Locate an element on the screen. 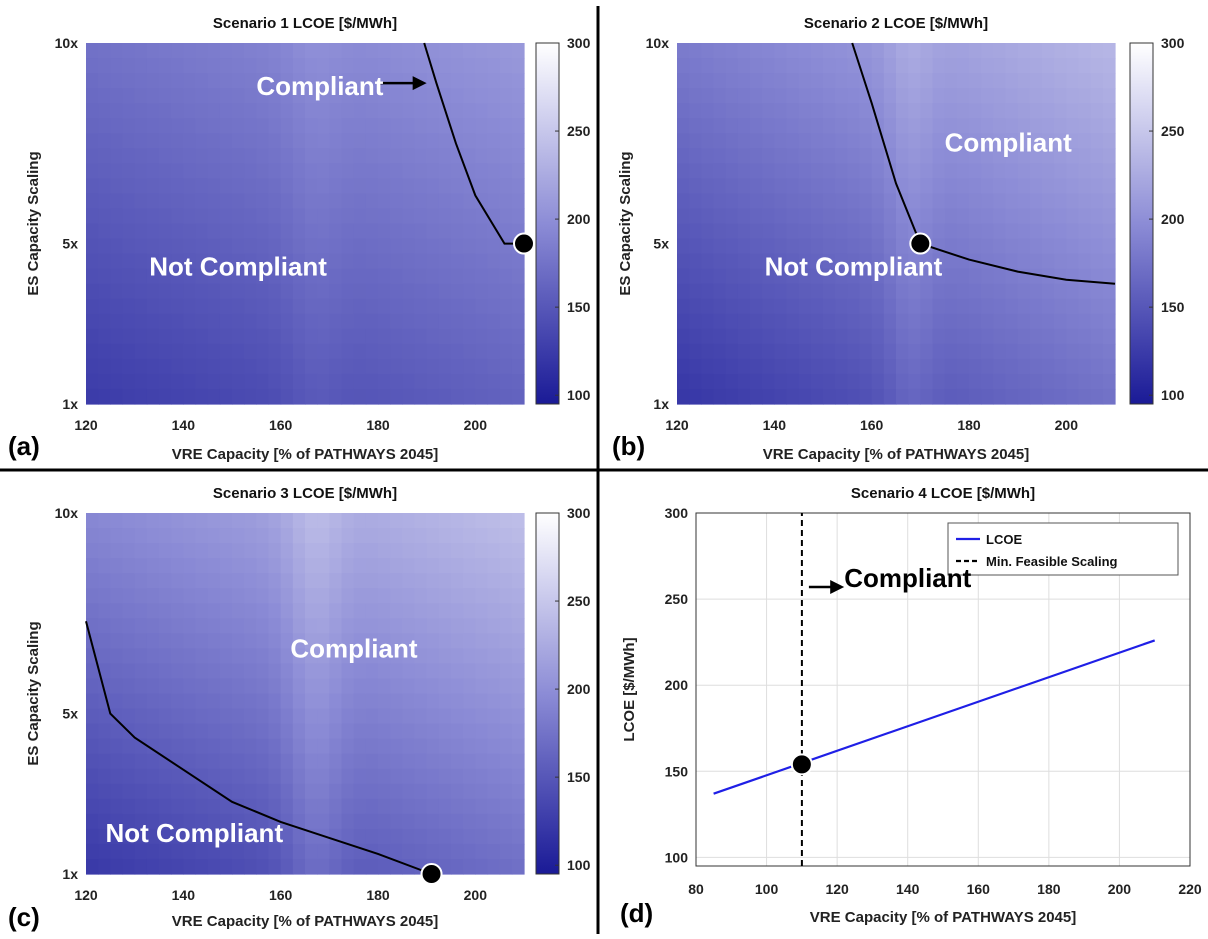  x-tick-label: 200 is located at coordinates (476, 895).